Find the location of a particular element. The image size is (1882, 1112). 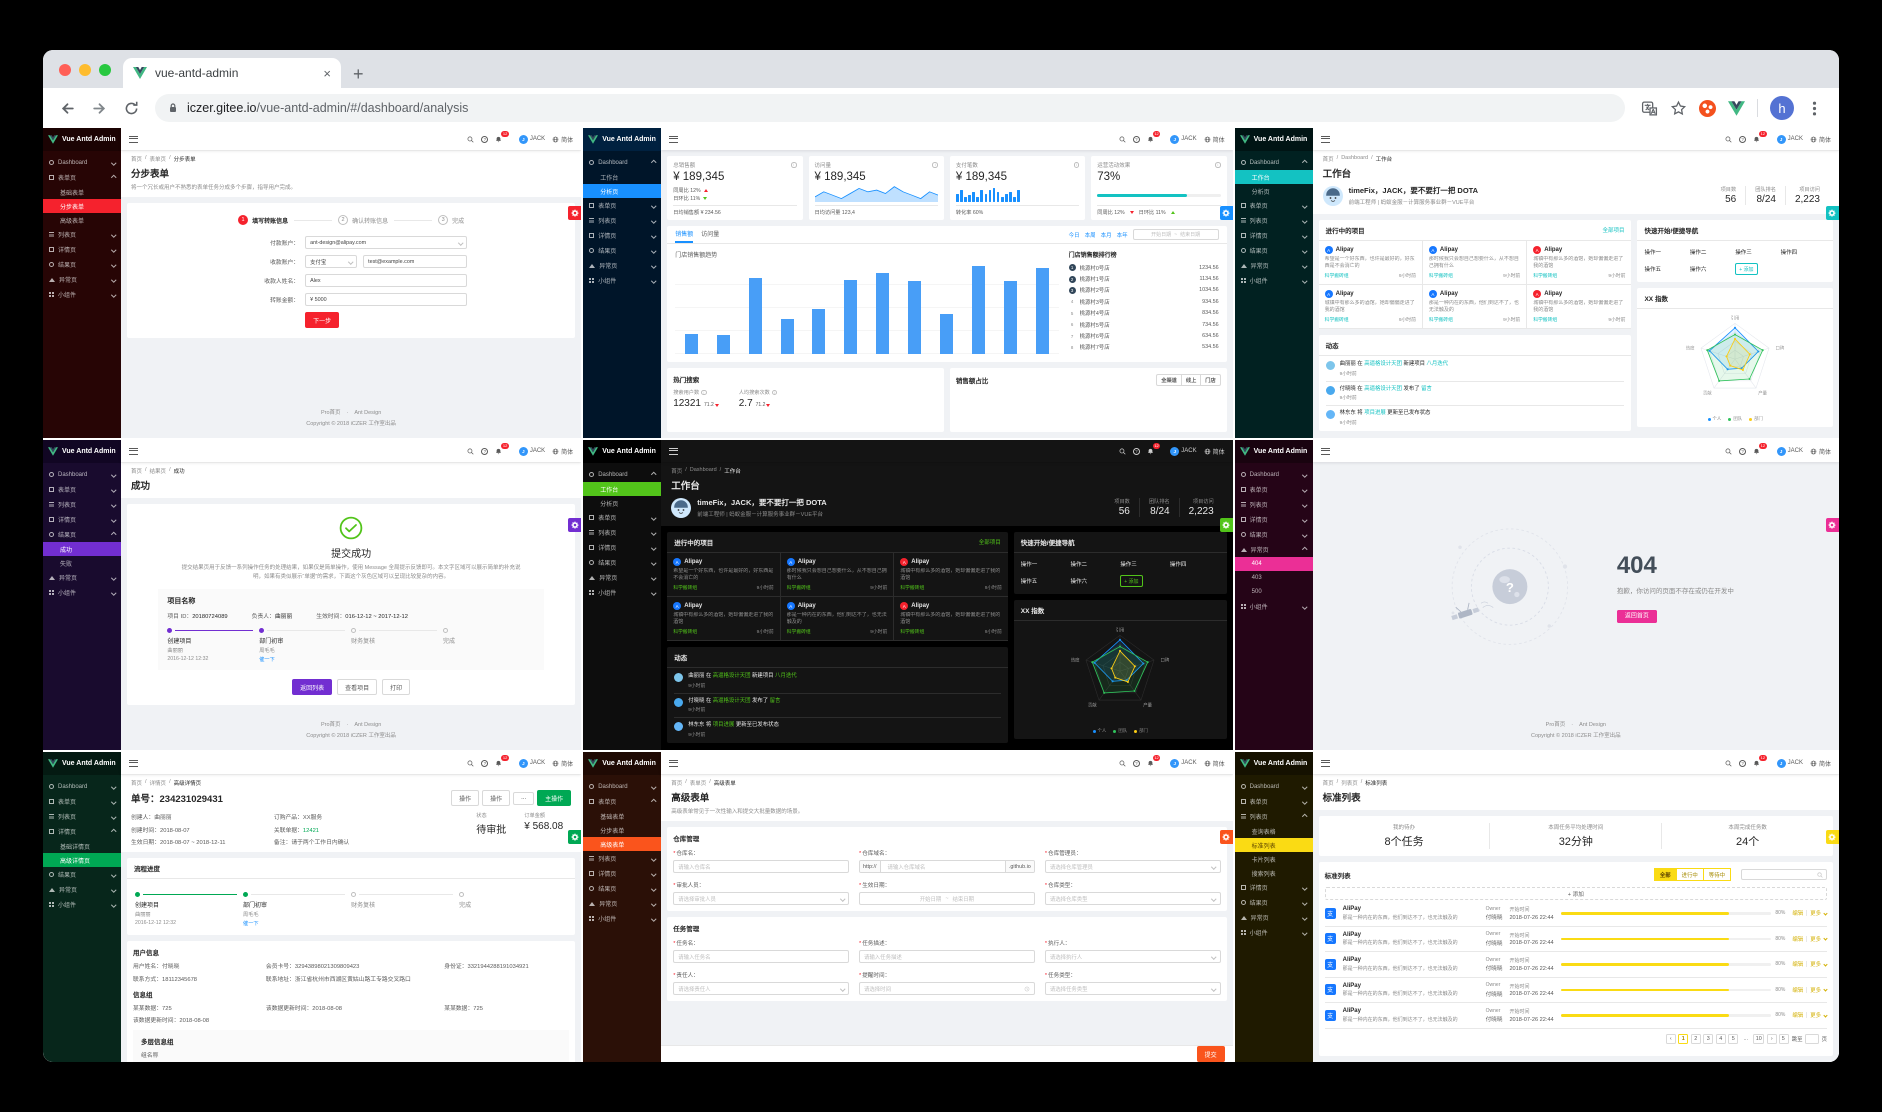

add-item-button: + 添加 is located at coordinates (1575, 893).